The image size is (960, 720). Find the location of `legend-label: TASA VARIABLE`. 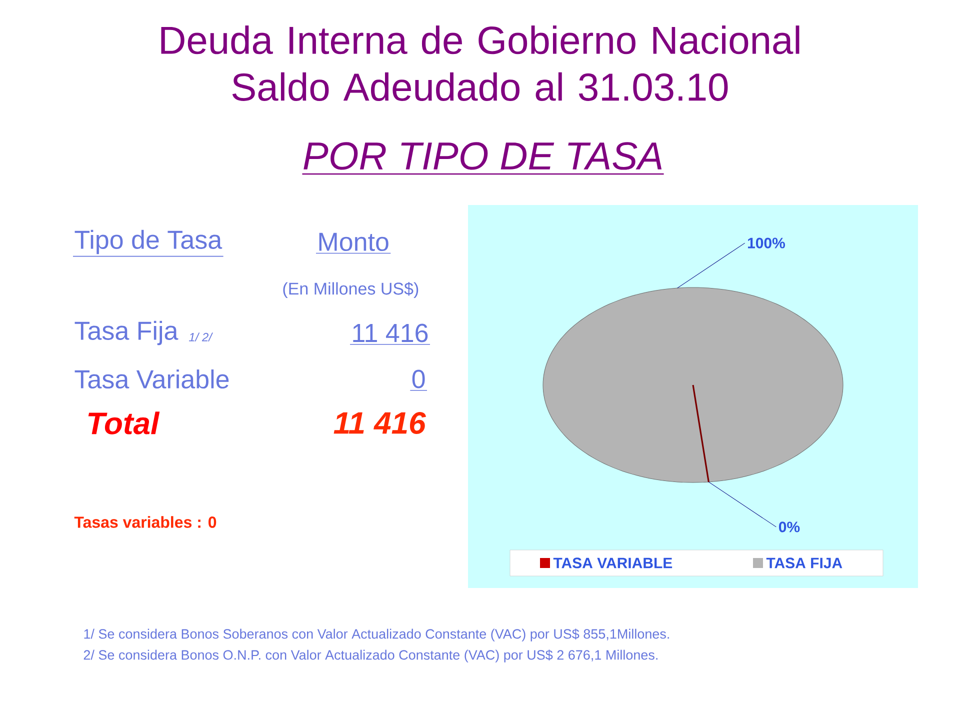

legend-label: TASA VARIABLE is located at coordinates (612, 563).